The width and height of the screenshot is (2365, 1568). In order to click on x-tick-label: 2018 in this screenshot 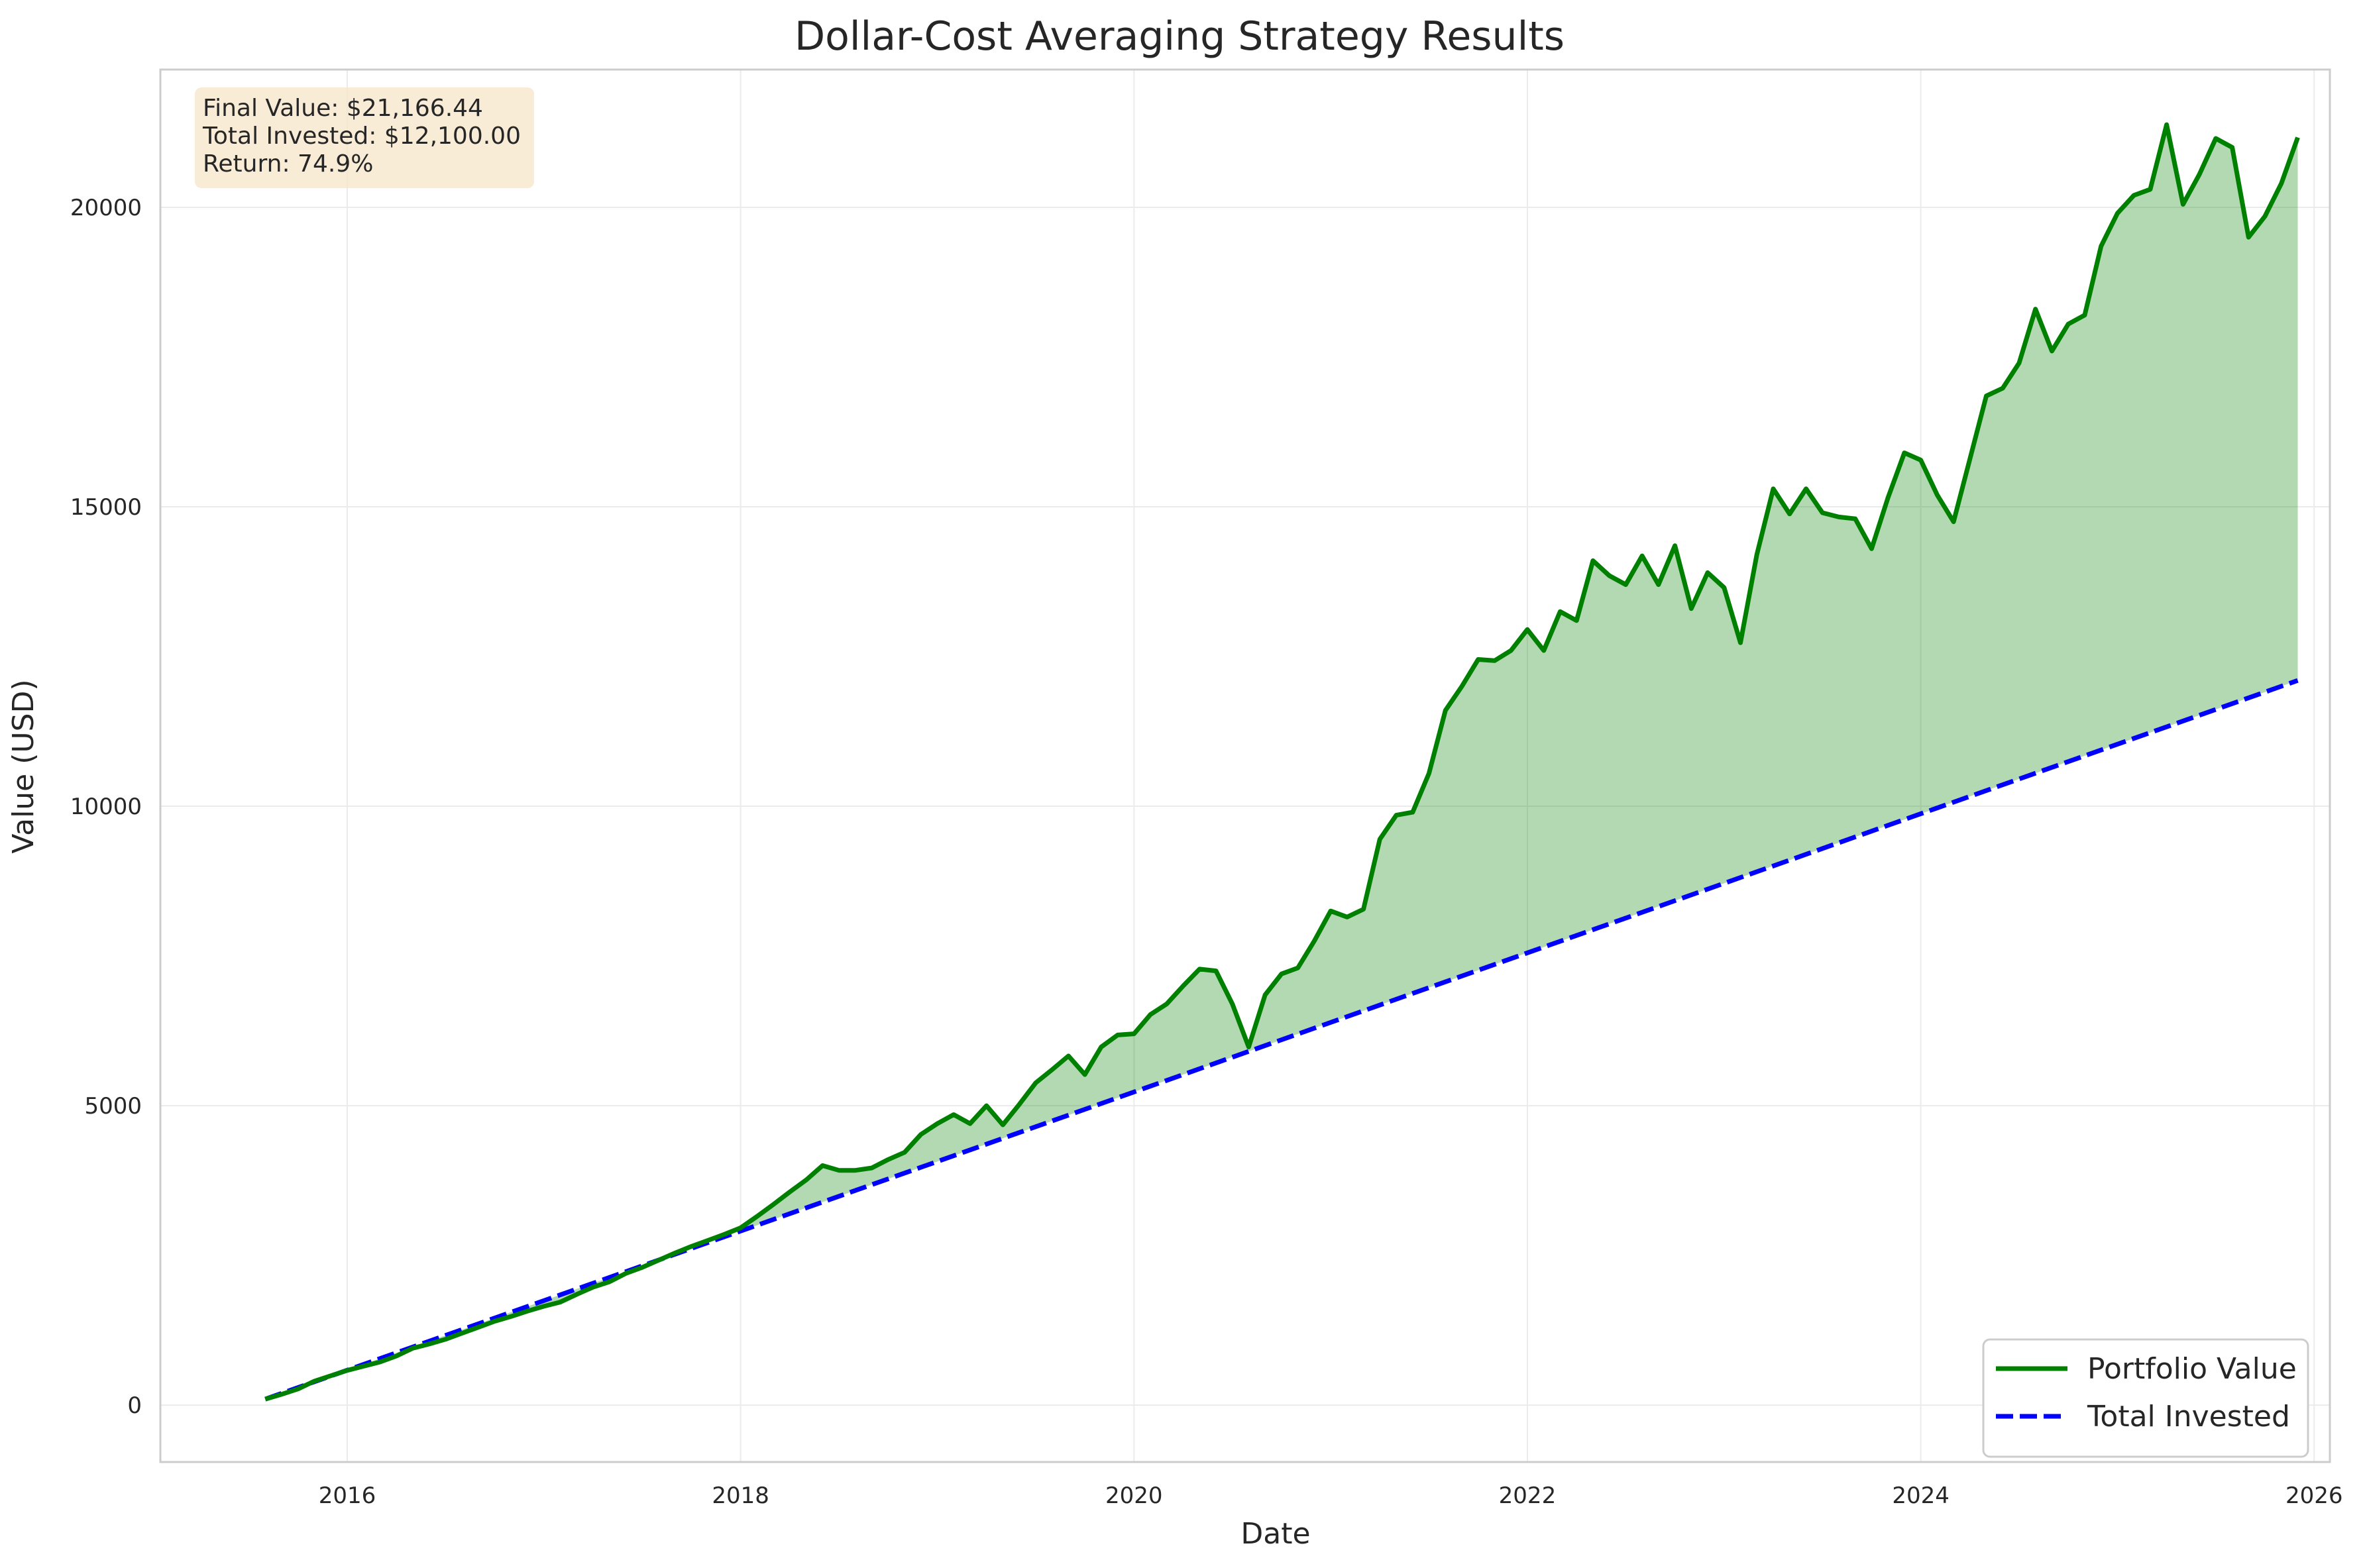, I will do `click(740, 1496)`.